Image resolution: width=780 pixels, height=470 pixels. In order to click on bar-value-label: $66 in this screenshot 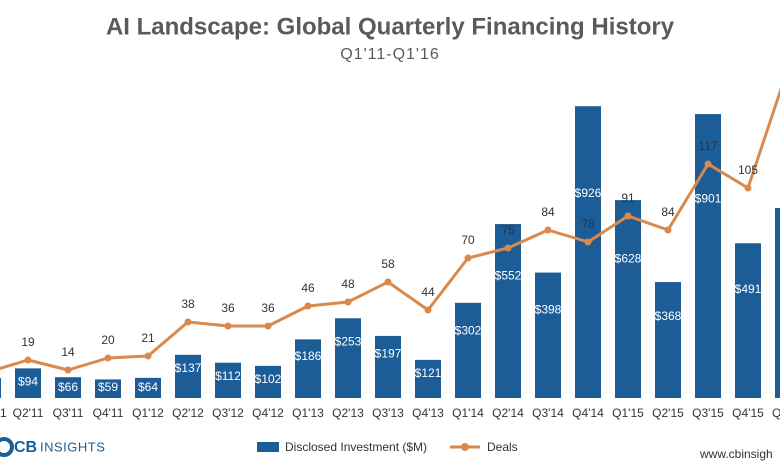, I will do `click(68, 387)`.